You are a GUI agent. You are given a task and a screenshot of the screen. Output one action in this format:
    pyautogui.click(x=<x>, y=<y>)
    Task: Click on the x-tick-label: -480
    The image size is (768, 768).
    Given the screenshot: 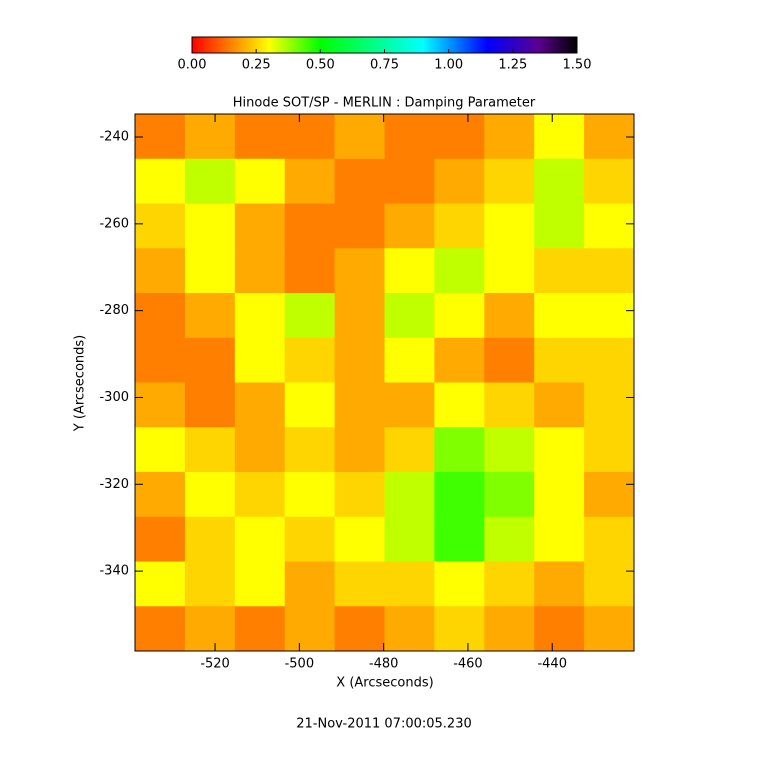 What is the action you would take?
    pyautogui.click(x=384, y=664)
    